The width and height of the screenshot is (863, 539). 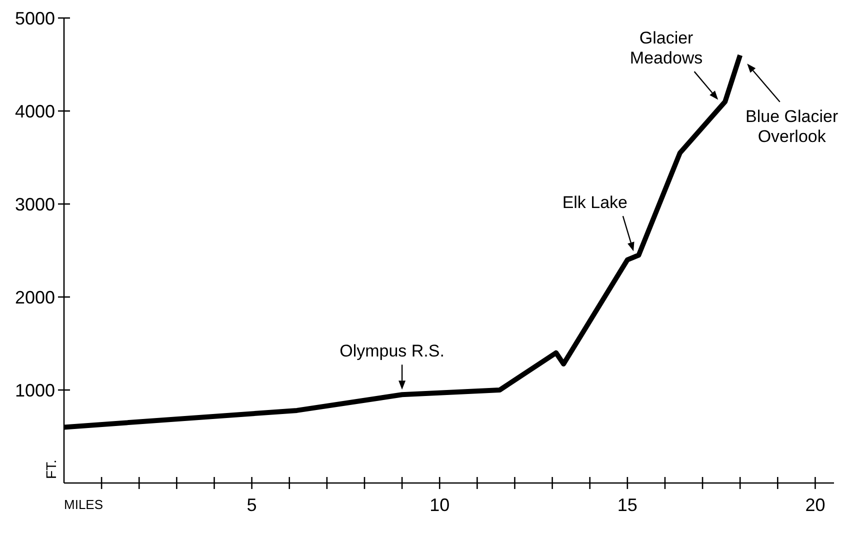 I want to click on y-tick-label: 2000, so click(x=34, y=297).